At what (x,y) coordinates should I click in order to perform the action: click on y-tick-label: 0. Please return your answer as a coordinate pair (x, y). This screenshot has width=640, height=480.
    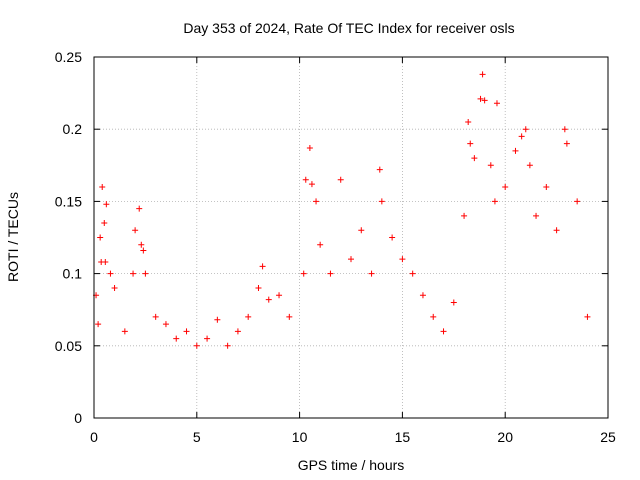
    Looking at the image, I should click on (78, 418).